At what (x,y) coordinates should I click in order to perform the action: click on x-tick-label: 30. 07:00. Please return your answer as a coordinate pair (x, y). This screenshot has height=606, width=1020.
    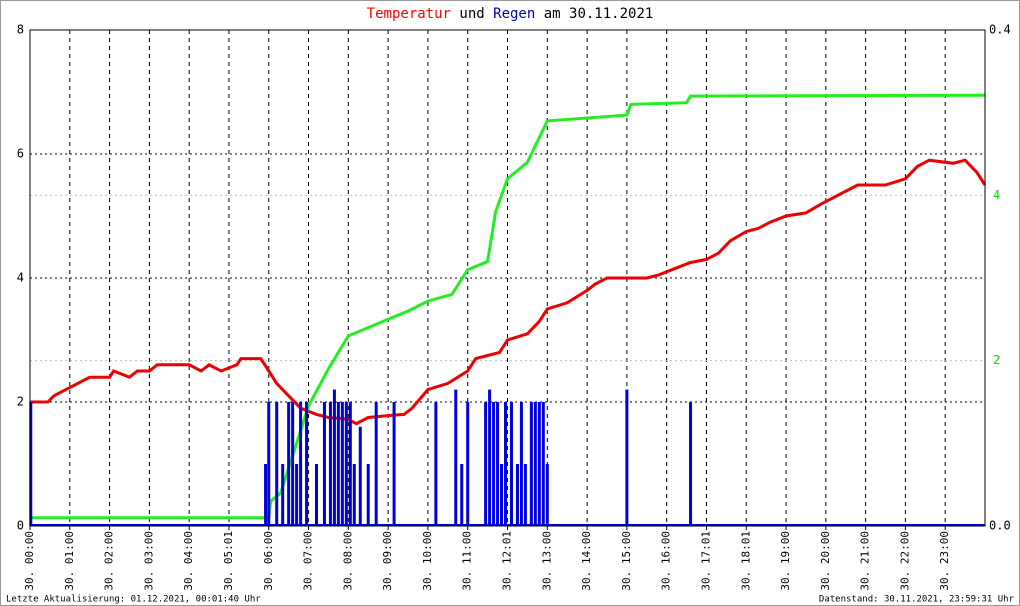
    Looking at the image, I should click on (308, 561).